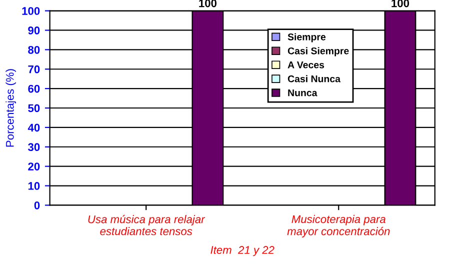 This screenshot has width=453, height=270. What do you see at coordinates (34, 88) in the screenshot?
I see `y-tick-label: 60` at bounding box center [34, 88].